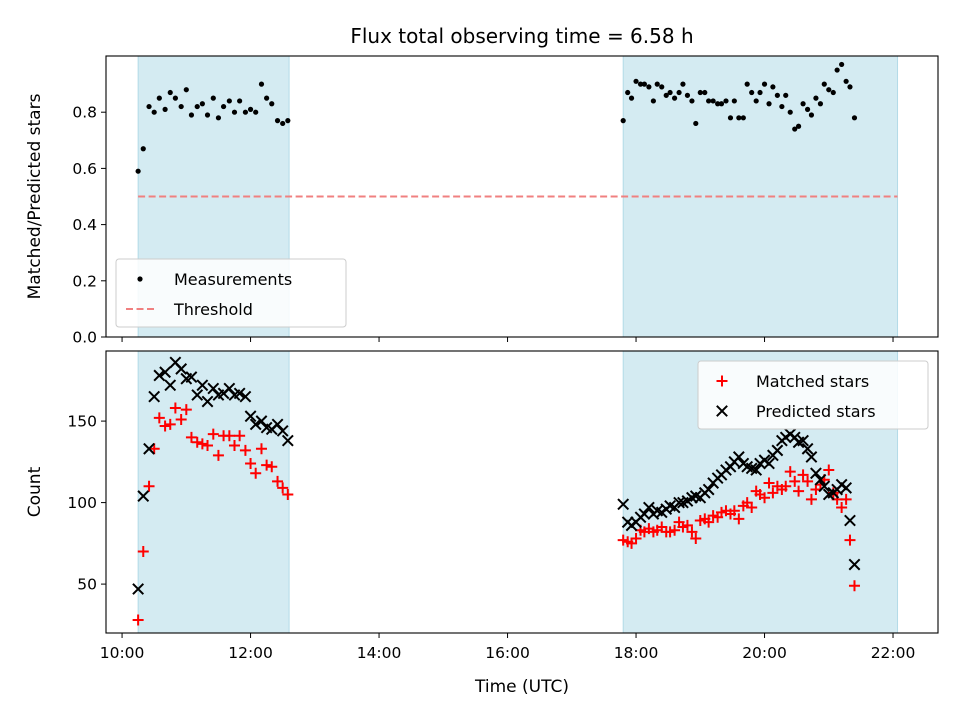 This screenshot has height=724, width=960. What do you see at coordinates (122, 653) in the screenshot?
I see `xtick-label-0: 10:00` at bounding box center [122, 653].